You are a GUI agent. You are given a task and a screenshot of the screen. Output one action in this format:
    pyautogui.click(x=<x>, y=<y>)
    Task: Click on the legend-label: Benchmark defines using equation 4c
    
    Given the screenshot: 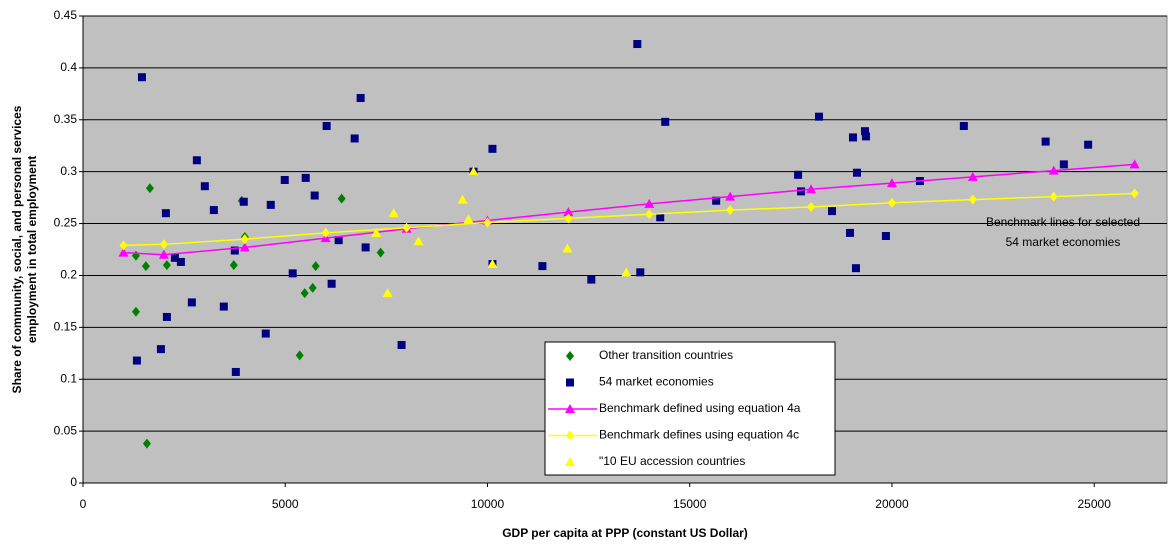 What is the action you would take?
    pyautogui.click(x=699, y=435)
    